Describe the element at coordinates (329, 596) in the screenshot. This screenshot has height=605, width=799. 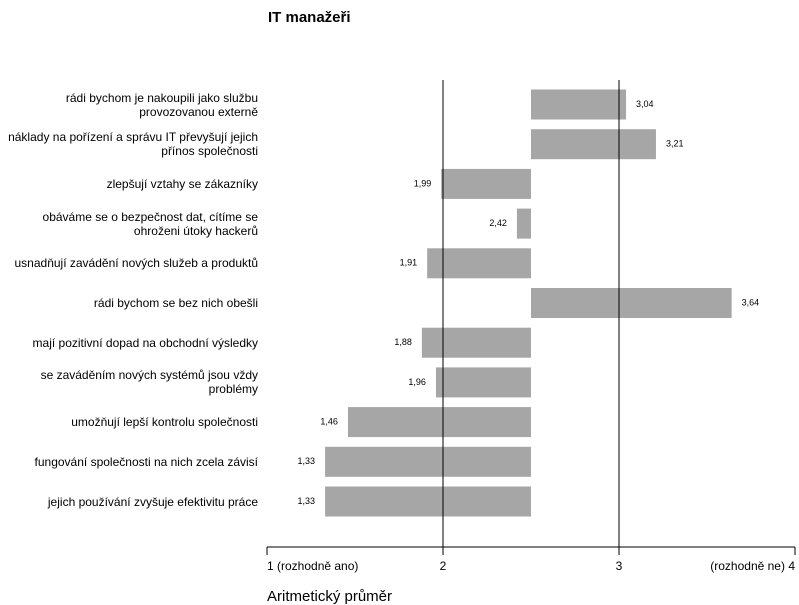
I see `x-axis-title: Aritmetický průměr` at that location.